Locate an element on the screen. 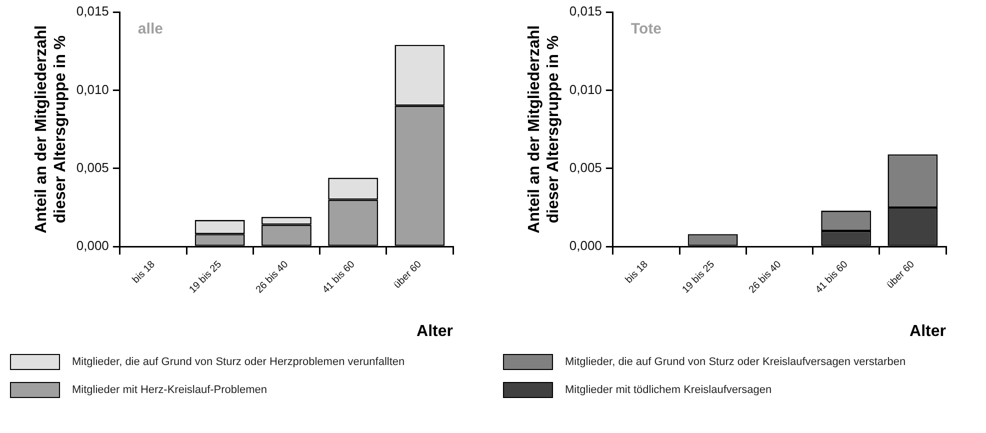  legend-label: Mitglieder mit Herz-Kreislauf-Problemen is located at coordinates (170, 390).